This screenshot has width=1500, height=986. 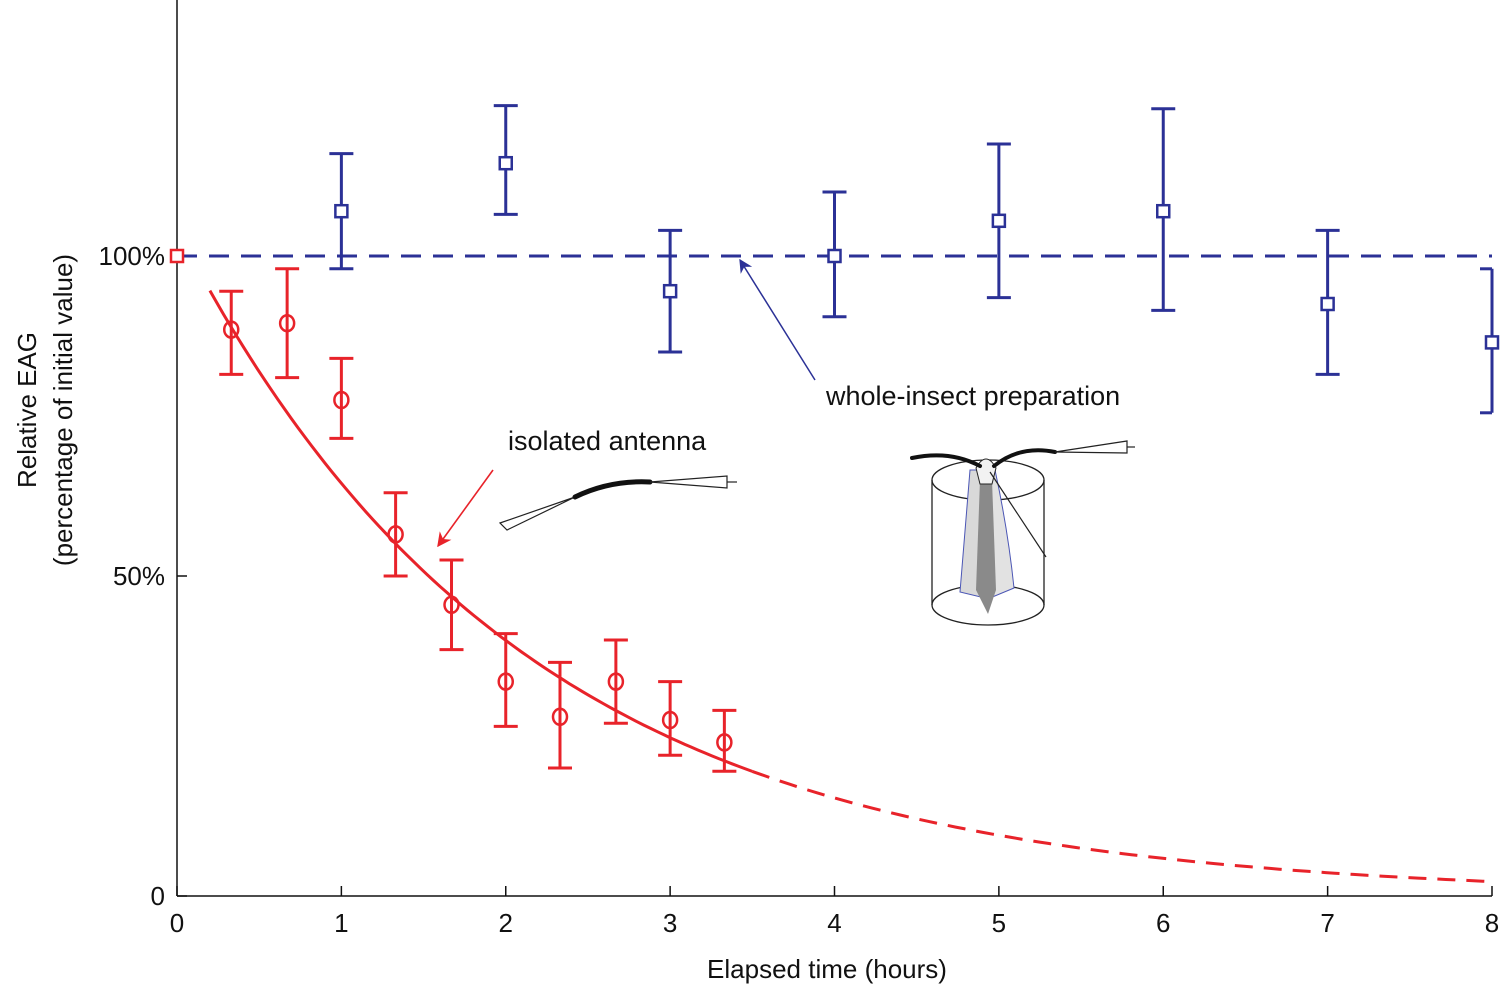 What do you see at coordinates (607, 441) in the screenshot?
I see `isolated-antenna-label: isolated antenna` at bounding box center [607, 441].